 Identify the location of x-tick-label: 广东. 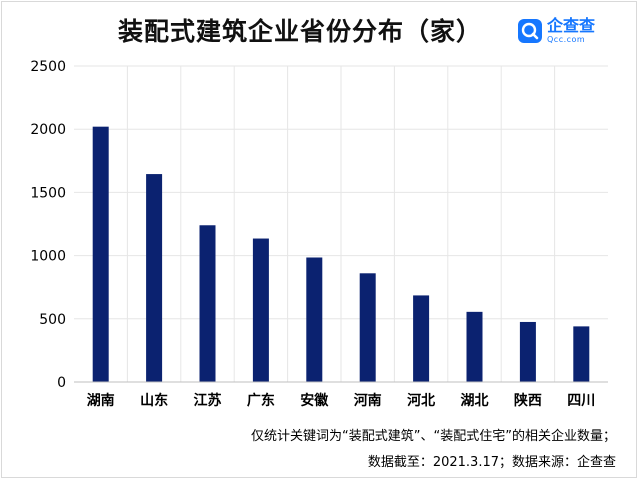
(261, 400).